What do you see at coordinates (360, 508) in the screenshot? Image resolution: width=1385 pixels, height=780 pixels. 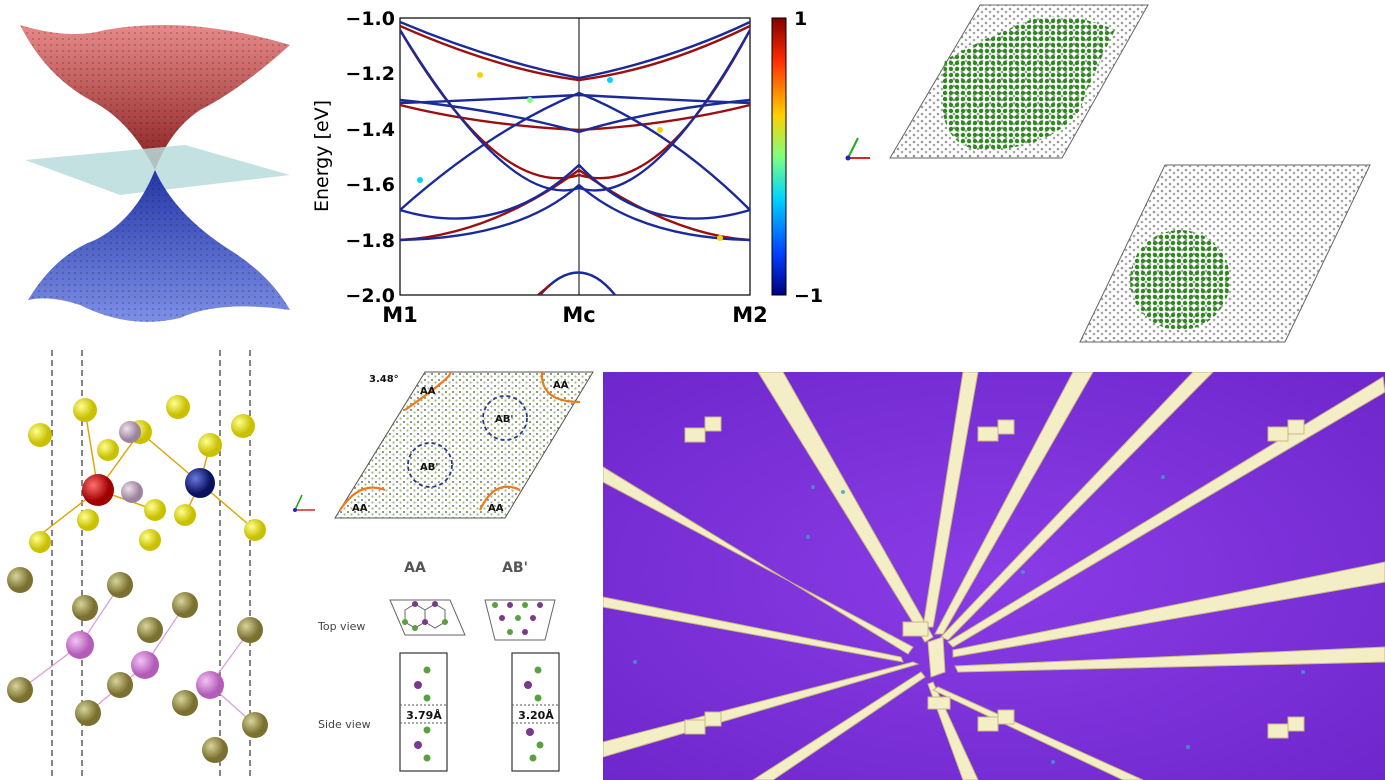 I see `label-aa-left: AA` at bounding box center [360, 508].